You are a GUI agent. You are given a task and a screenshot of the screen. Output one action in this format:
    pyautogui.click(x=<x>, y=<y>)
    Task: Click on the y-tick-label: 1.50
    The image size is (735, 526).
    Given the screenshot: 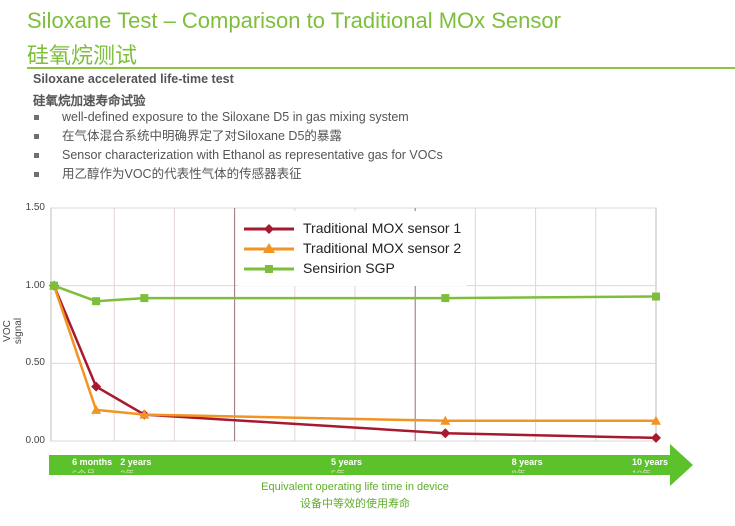 What is the action you would take?
    pyautogui.click(x=35, y=207)
    